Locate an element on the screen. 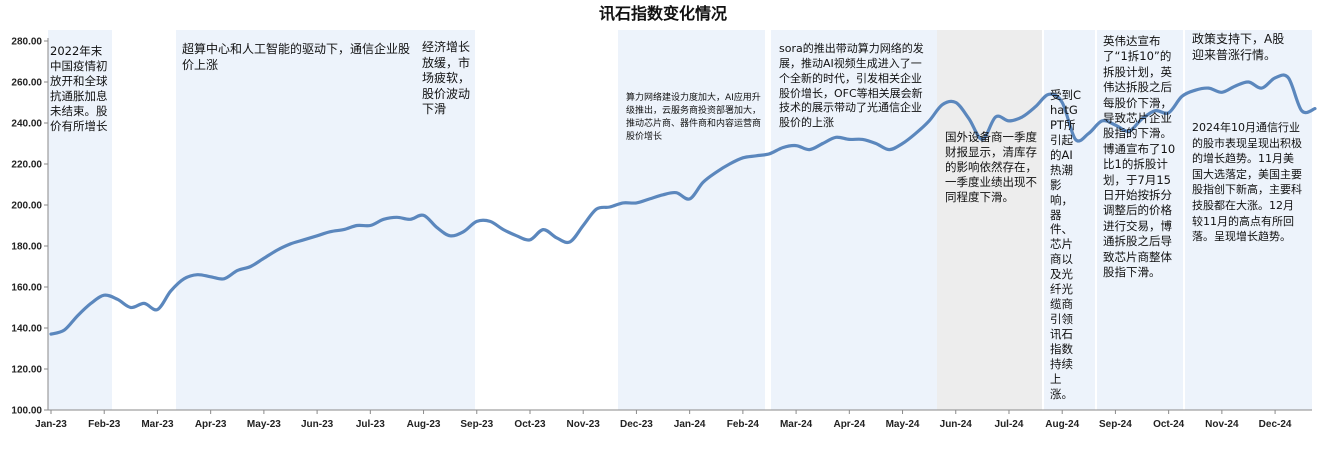 This screenshot has width=1327, height=459. x-tick-label: Aug-23 is located at coordinates (424, 424).